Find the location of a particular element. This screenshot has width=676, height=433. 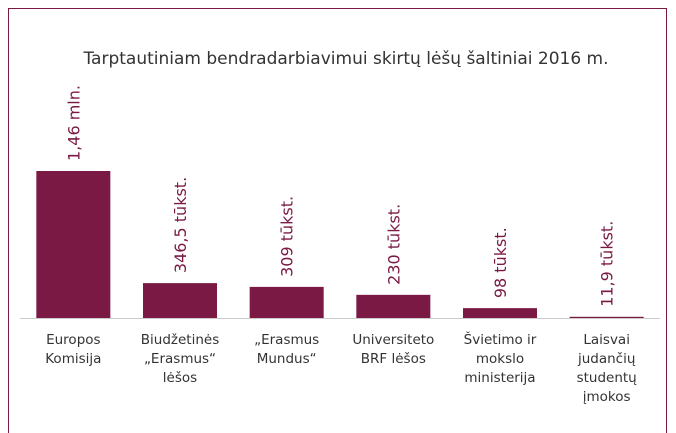

value-label: 346,5 tūkst. is located at coordinates (180, 225).